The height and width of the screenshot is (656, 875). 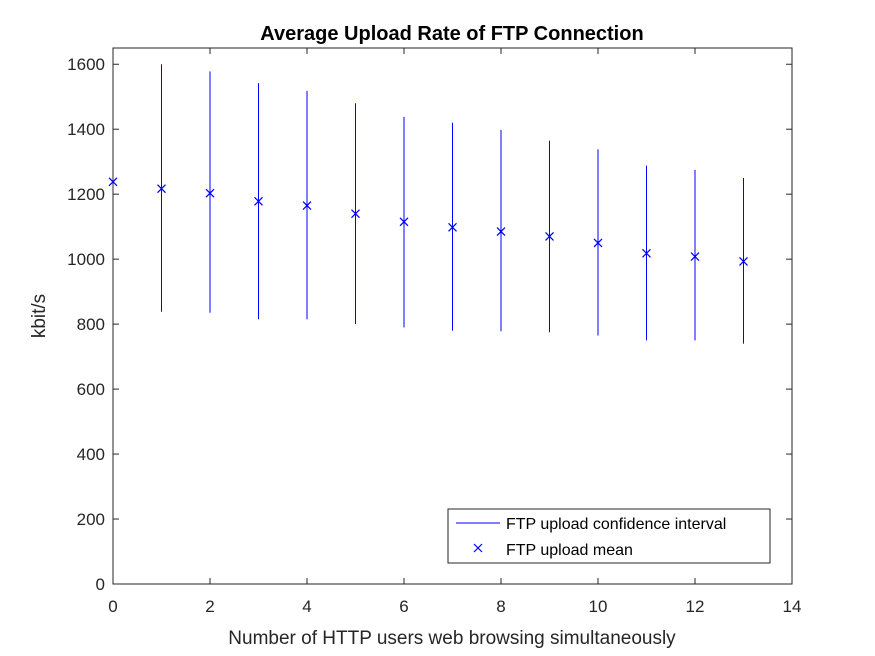 What do you see at coordinates (91, 324) in the screenshot?
I see `y-tick-label: 800` at bounding box center [91, 324].